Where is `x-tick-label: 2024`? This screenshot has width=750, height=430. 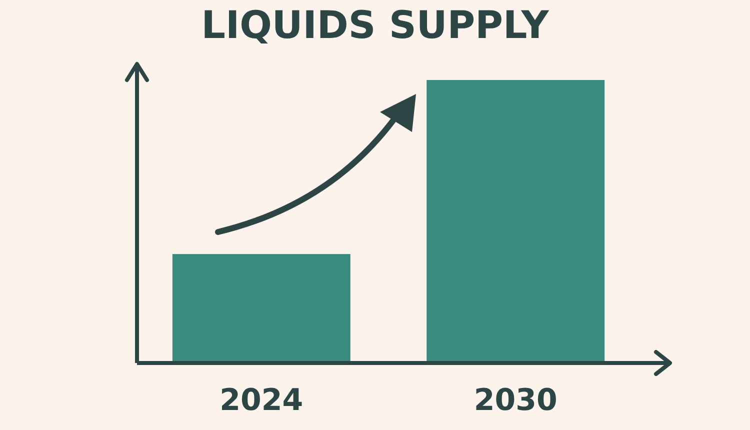 x-tick-label: 2024 is located at coordinates (262, 400).